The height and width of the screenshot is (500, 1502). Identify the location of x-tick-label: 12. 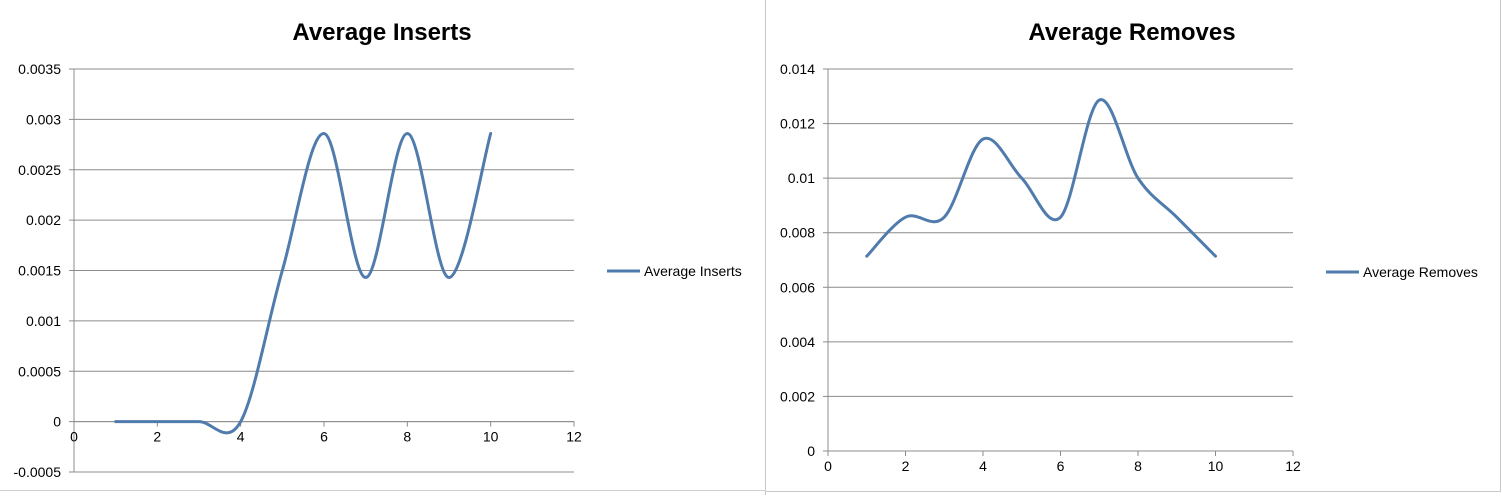
(574, 437).